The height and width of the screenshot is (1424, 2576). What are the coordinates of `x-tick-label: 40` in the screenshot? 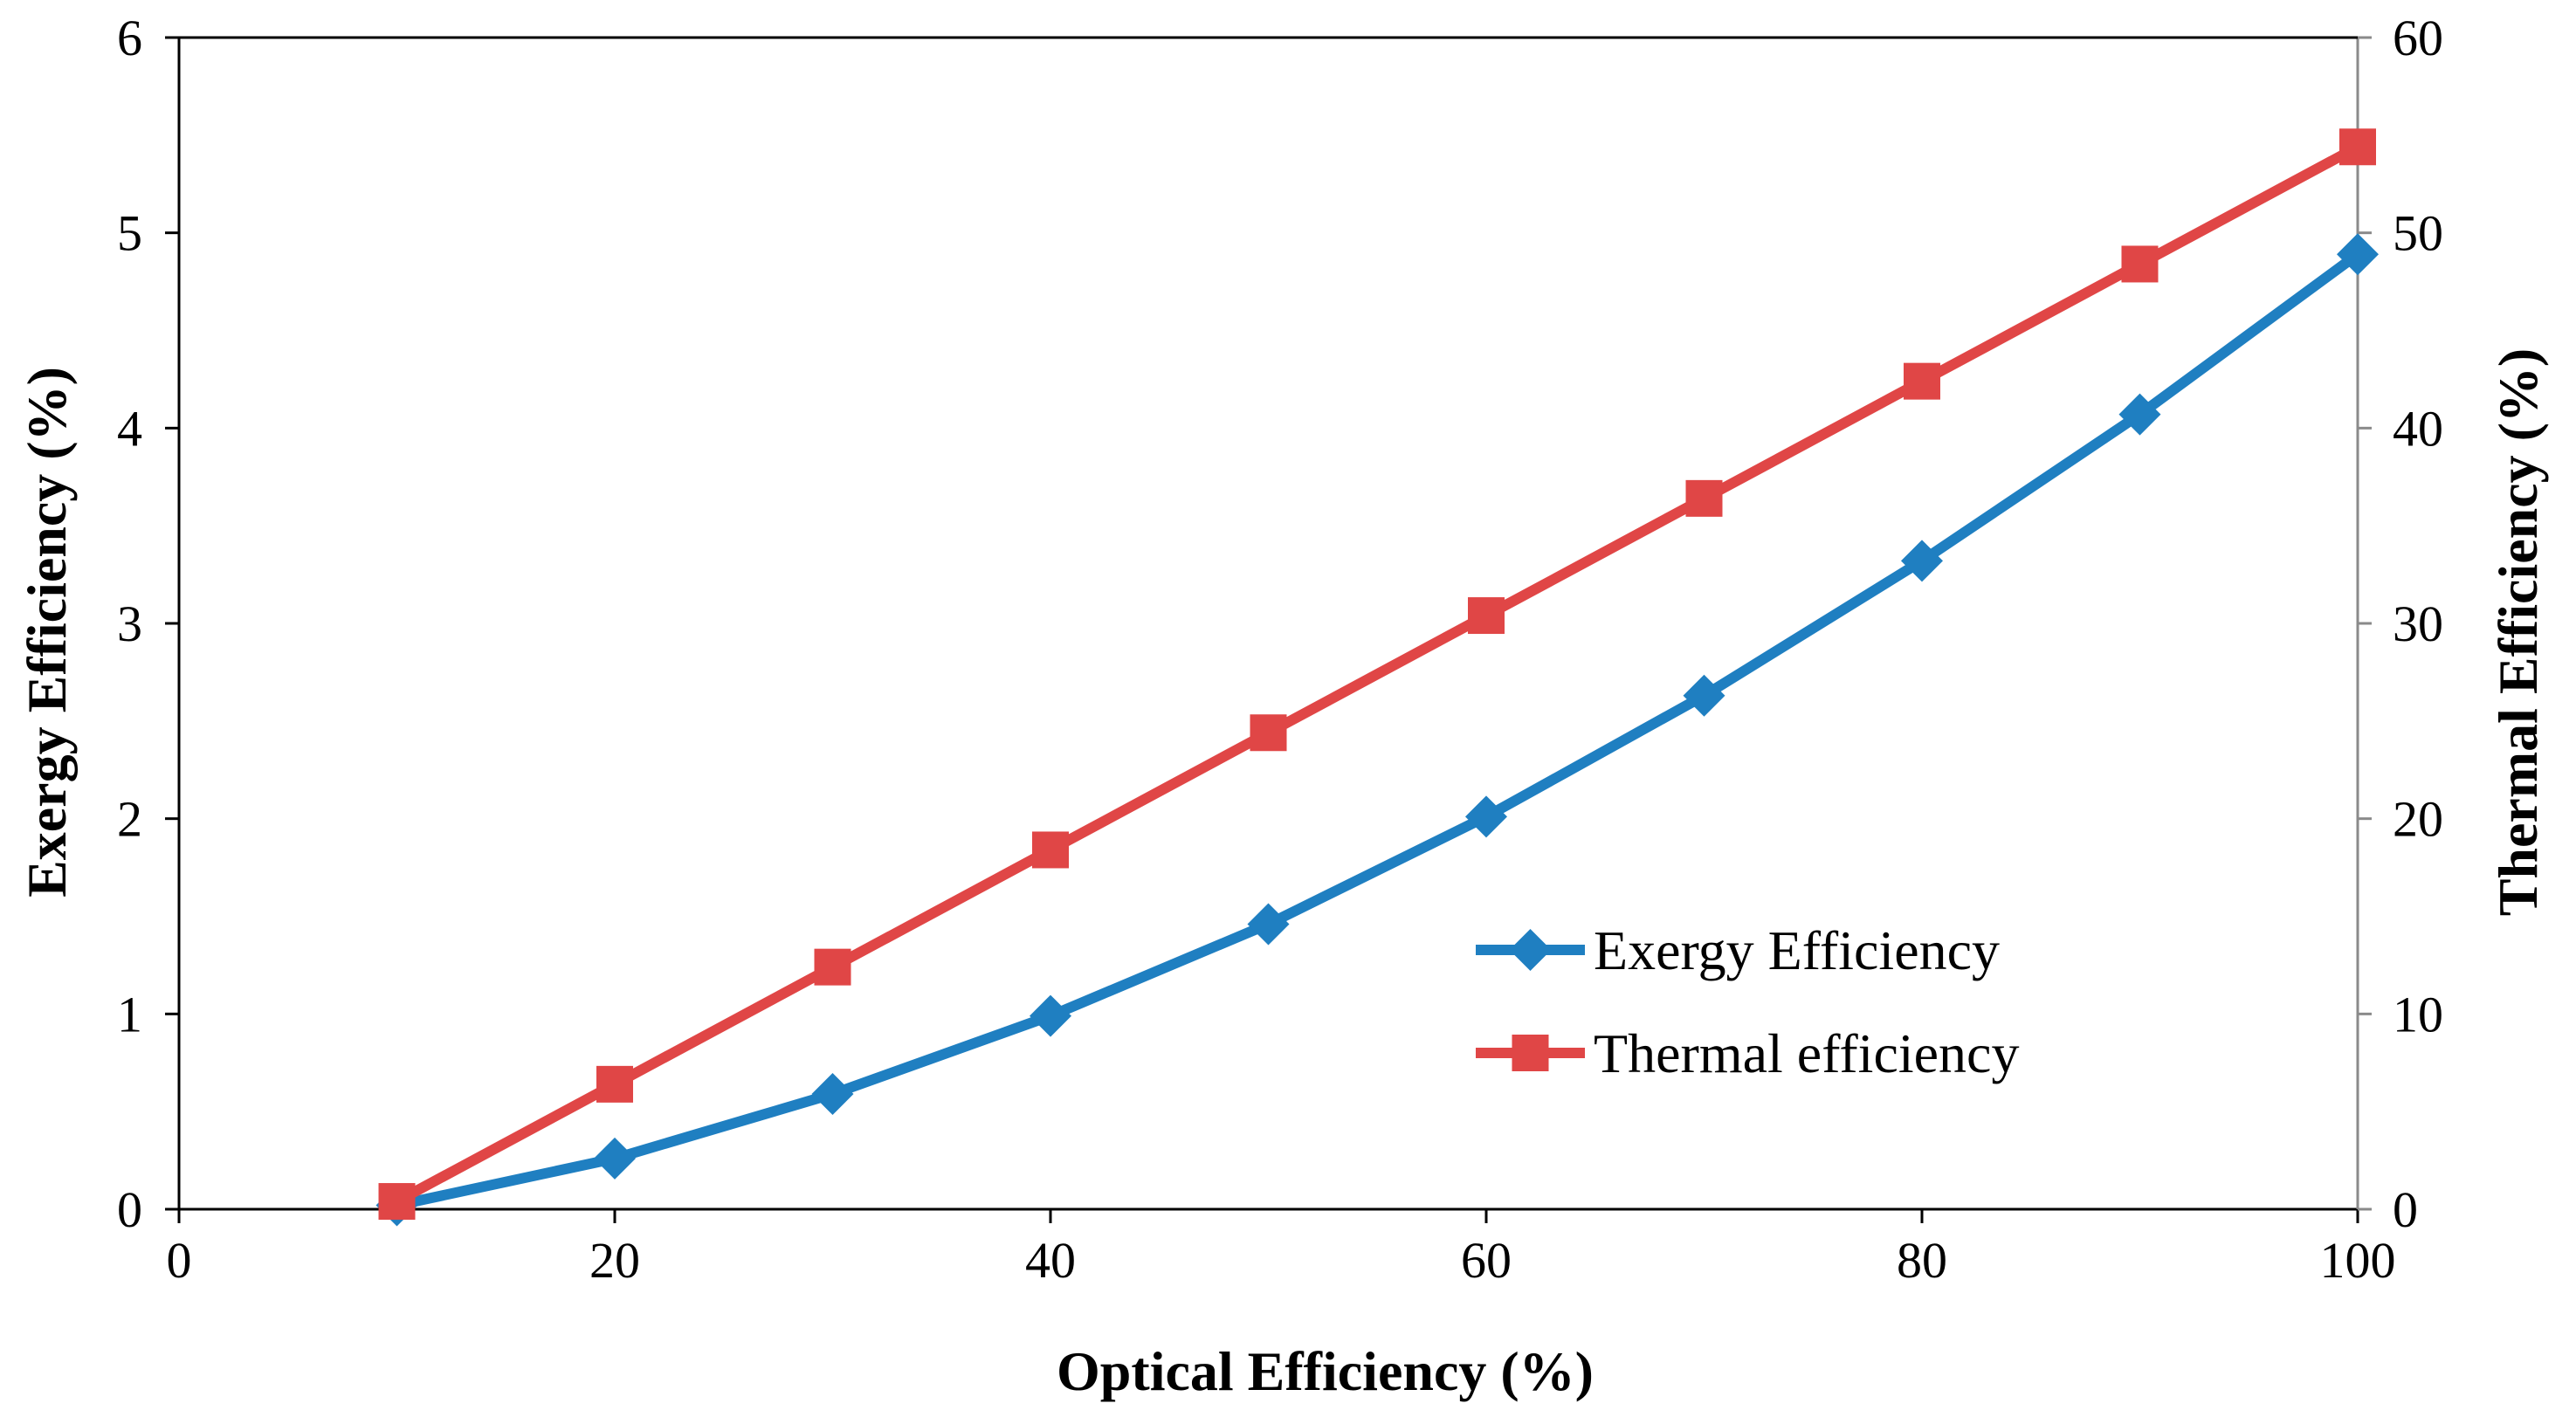 It's located at (1050, 1260).